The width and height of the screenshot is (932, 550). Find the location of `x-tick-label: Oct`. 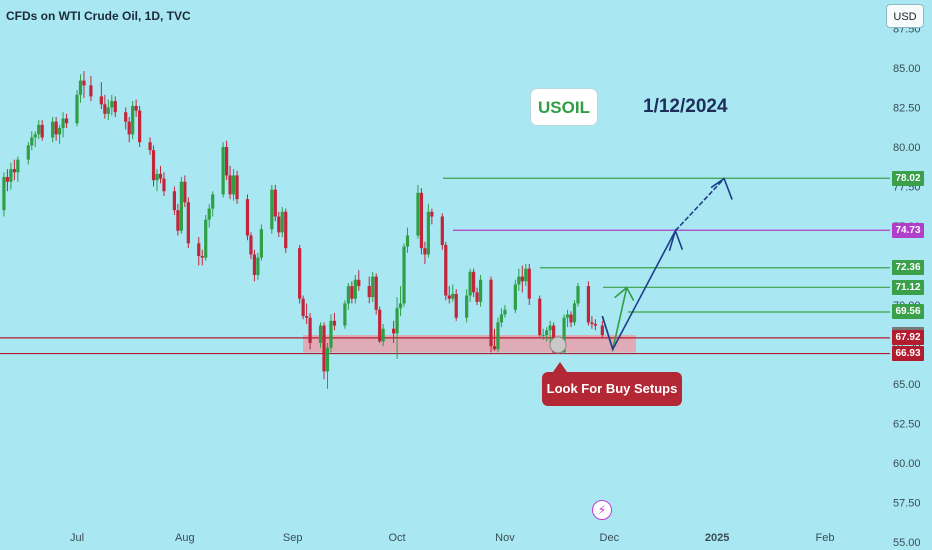

x-tick-label: Oct is located at coordinates (397, 538).